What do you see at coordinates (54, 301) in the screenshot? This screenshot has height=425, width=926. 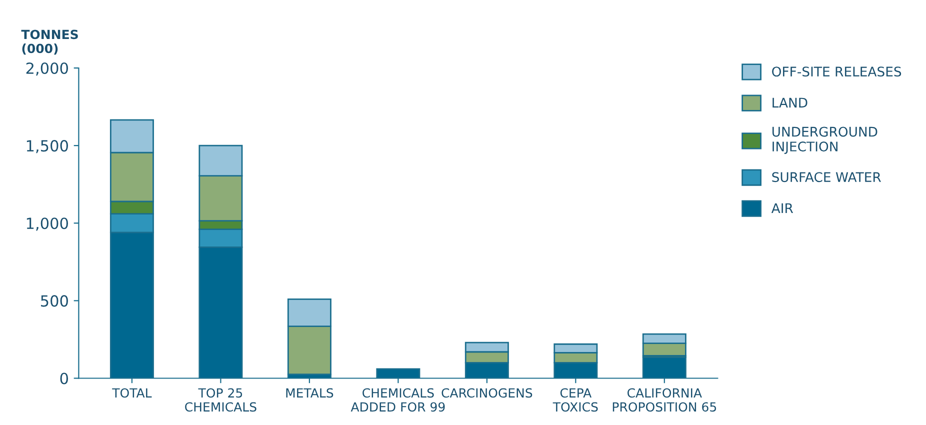 I see `y-tick-label: 500` at bounding box center [54, 301].